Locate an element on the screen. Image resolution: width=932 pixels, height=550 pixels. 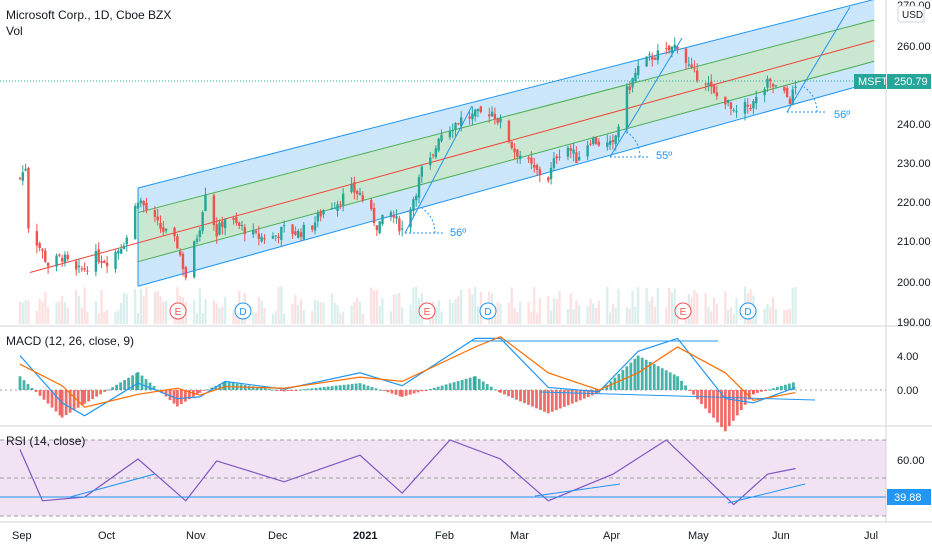
price-tick: 240.00 is located at coordinates (914, 125).